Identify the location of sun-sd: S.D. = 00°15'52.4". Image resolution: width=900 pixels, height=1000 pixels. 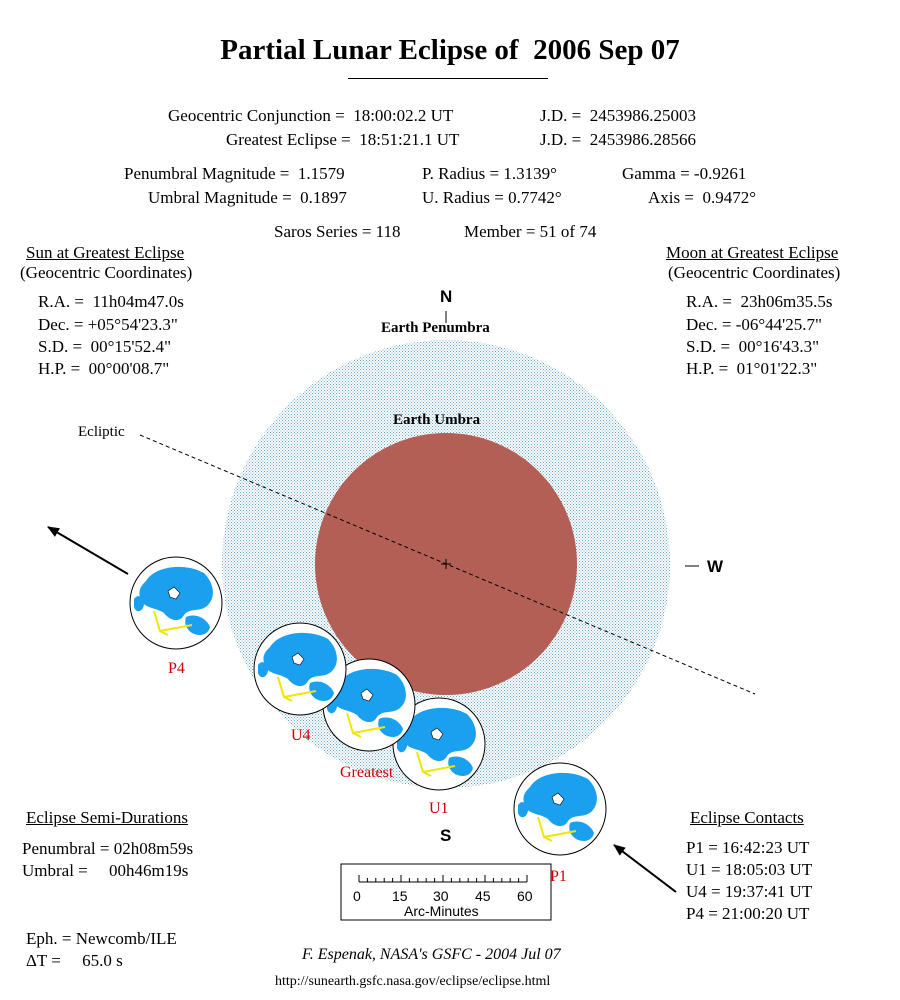
(105, 346).